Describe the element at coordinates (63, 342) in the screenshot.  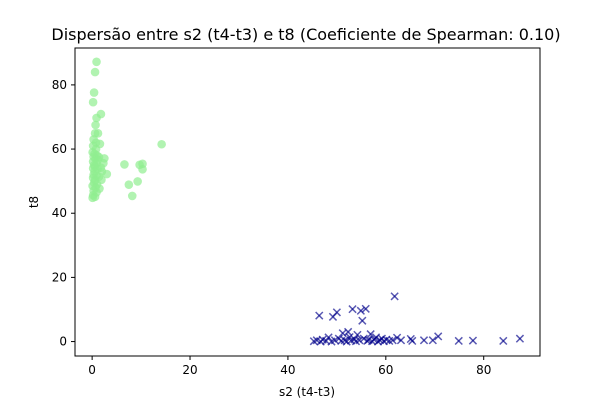
I see `y-tick-label: 0` at that location.